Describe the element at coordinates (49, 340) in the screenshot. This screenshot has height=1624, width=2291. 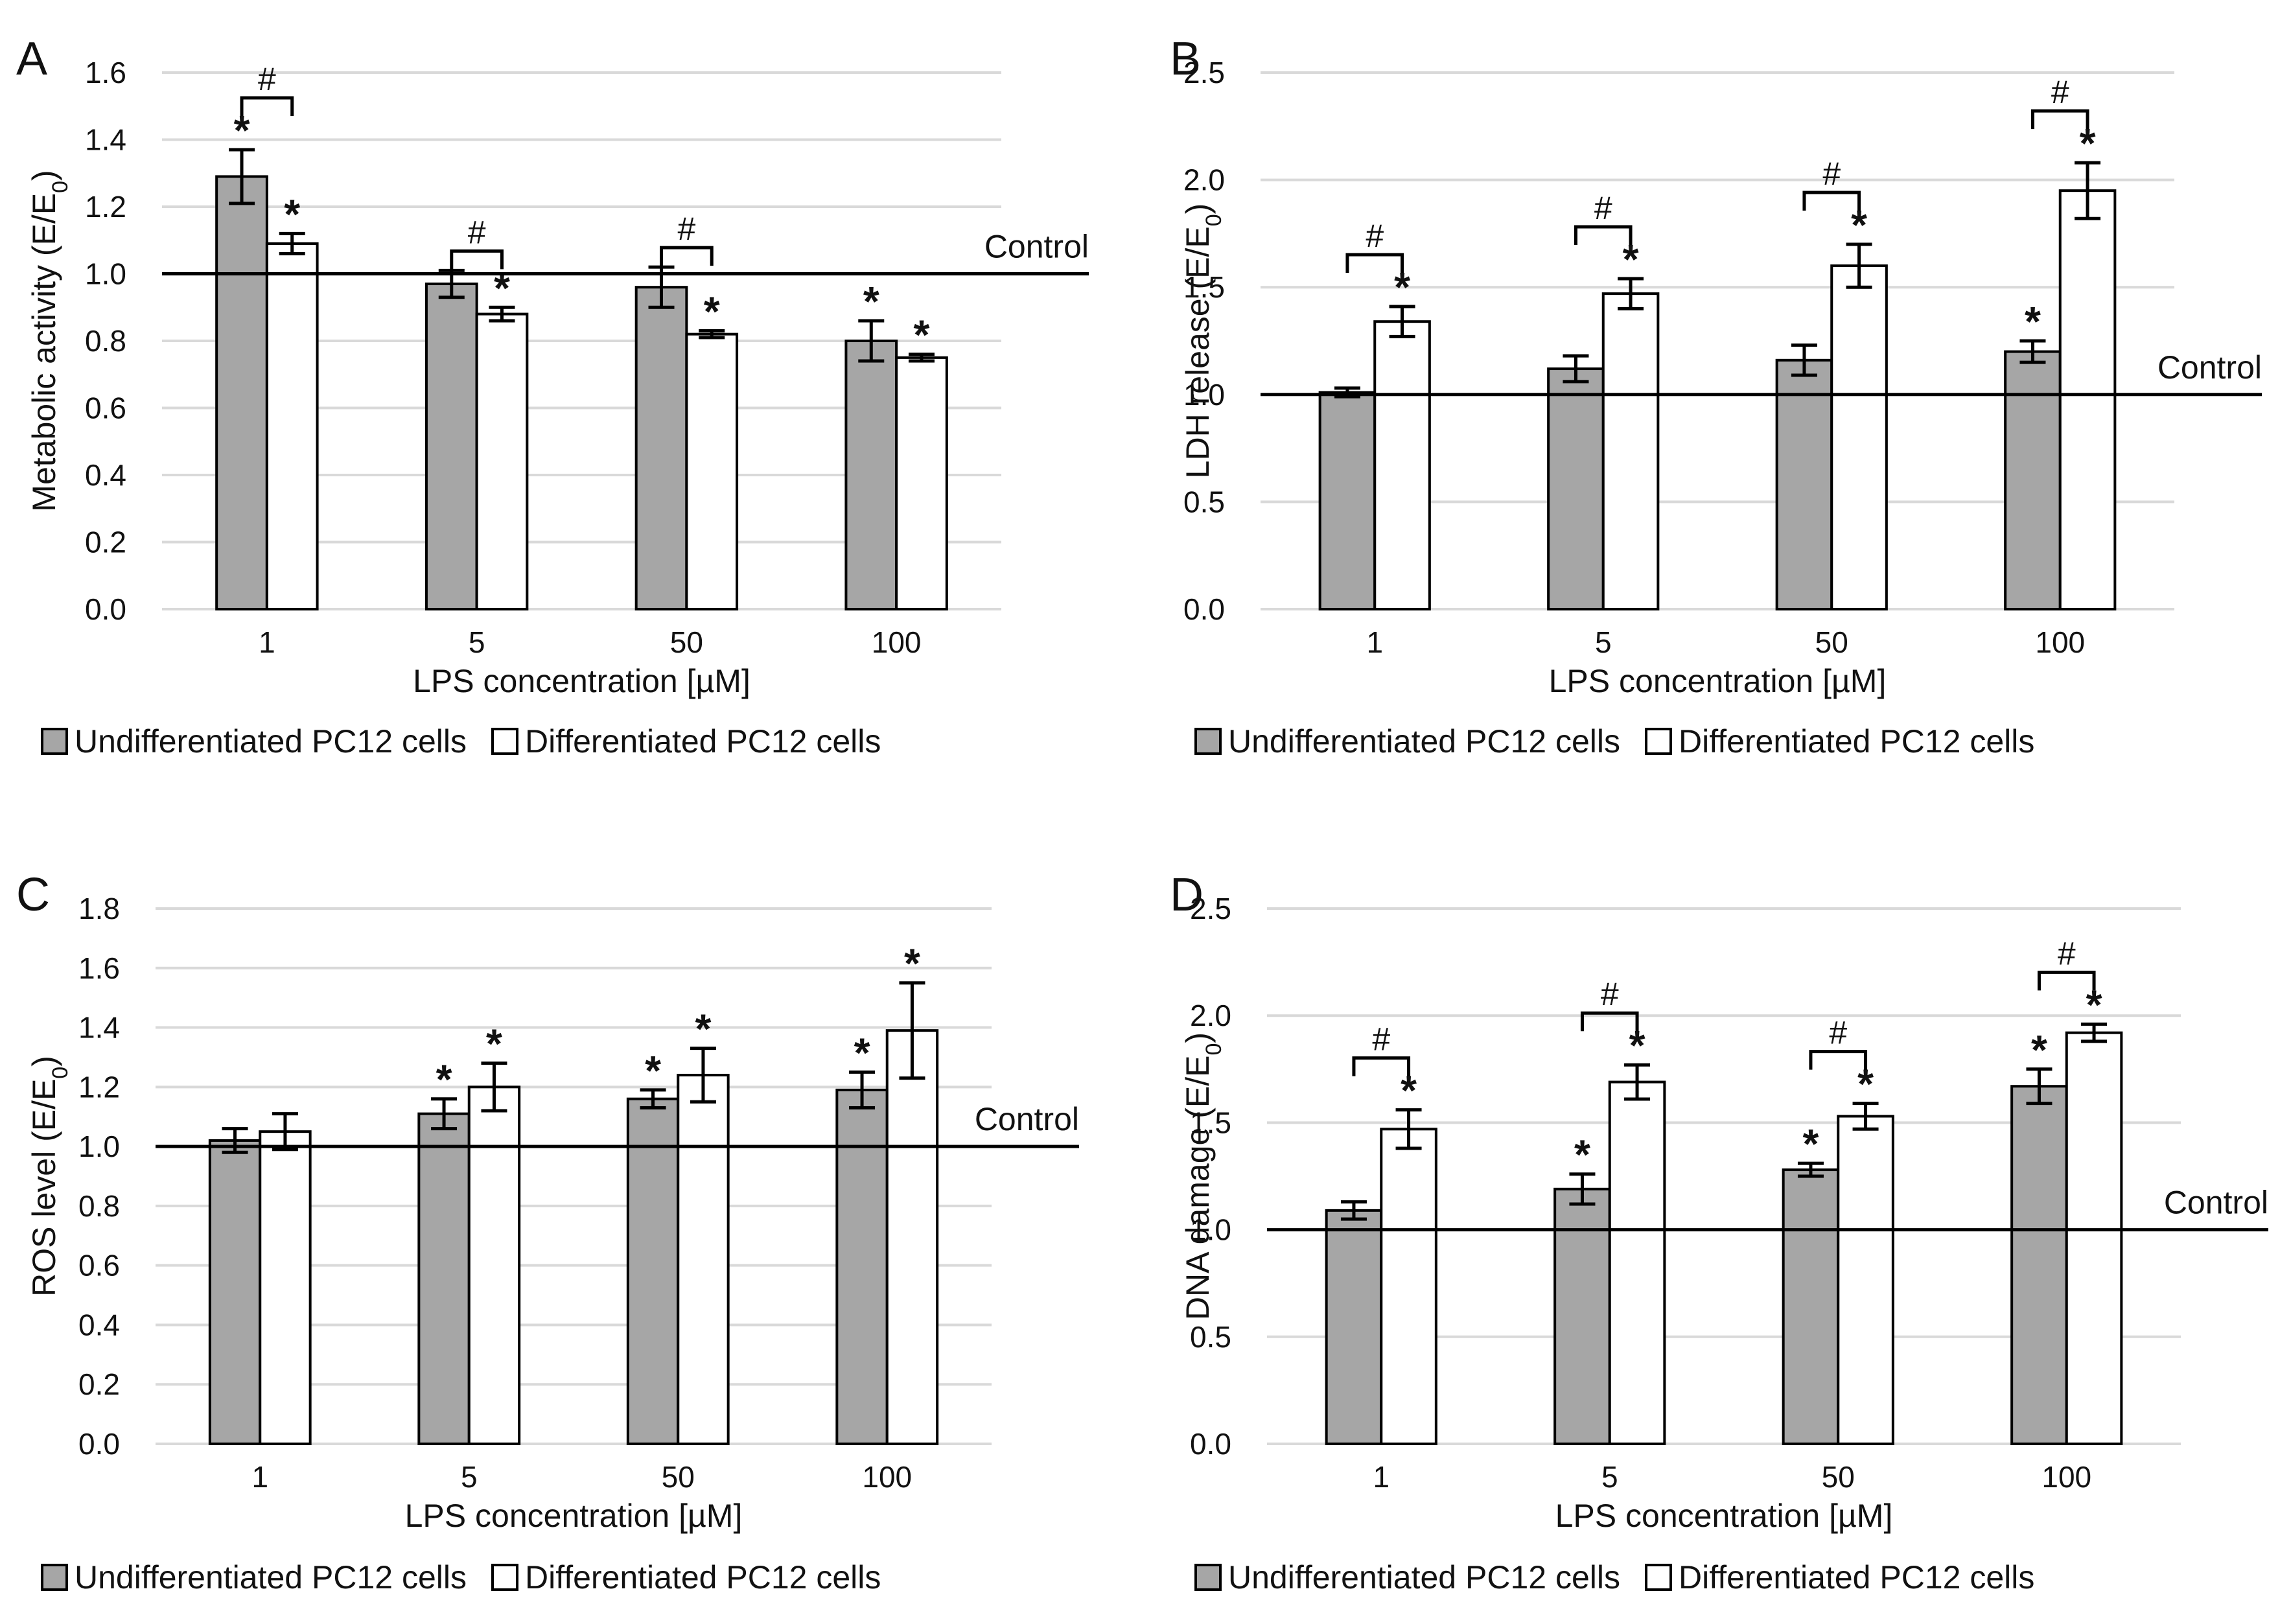
I see `y-axis-label: Metabolic activity (E/E0)` at that location.